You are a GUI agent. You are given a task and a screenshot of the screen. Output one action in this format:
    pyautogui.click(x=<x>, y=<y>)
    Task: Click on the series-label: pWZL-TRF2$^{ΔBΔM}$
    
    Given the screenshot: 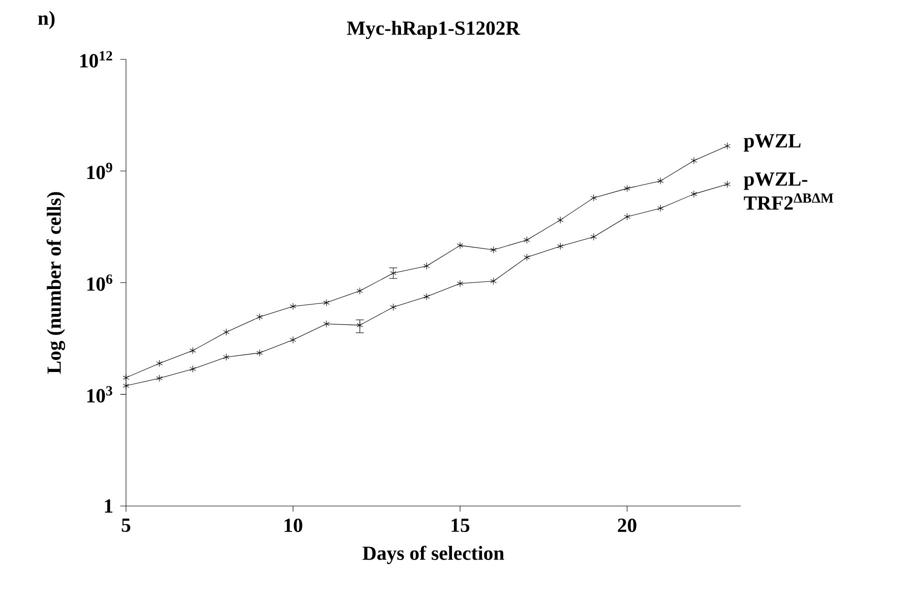 What is the action you would take?
    pyautogui.click(x=789, y=191)
    